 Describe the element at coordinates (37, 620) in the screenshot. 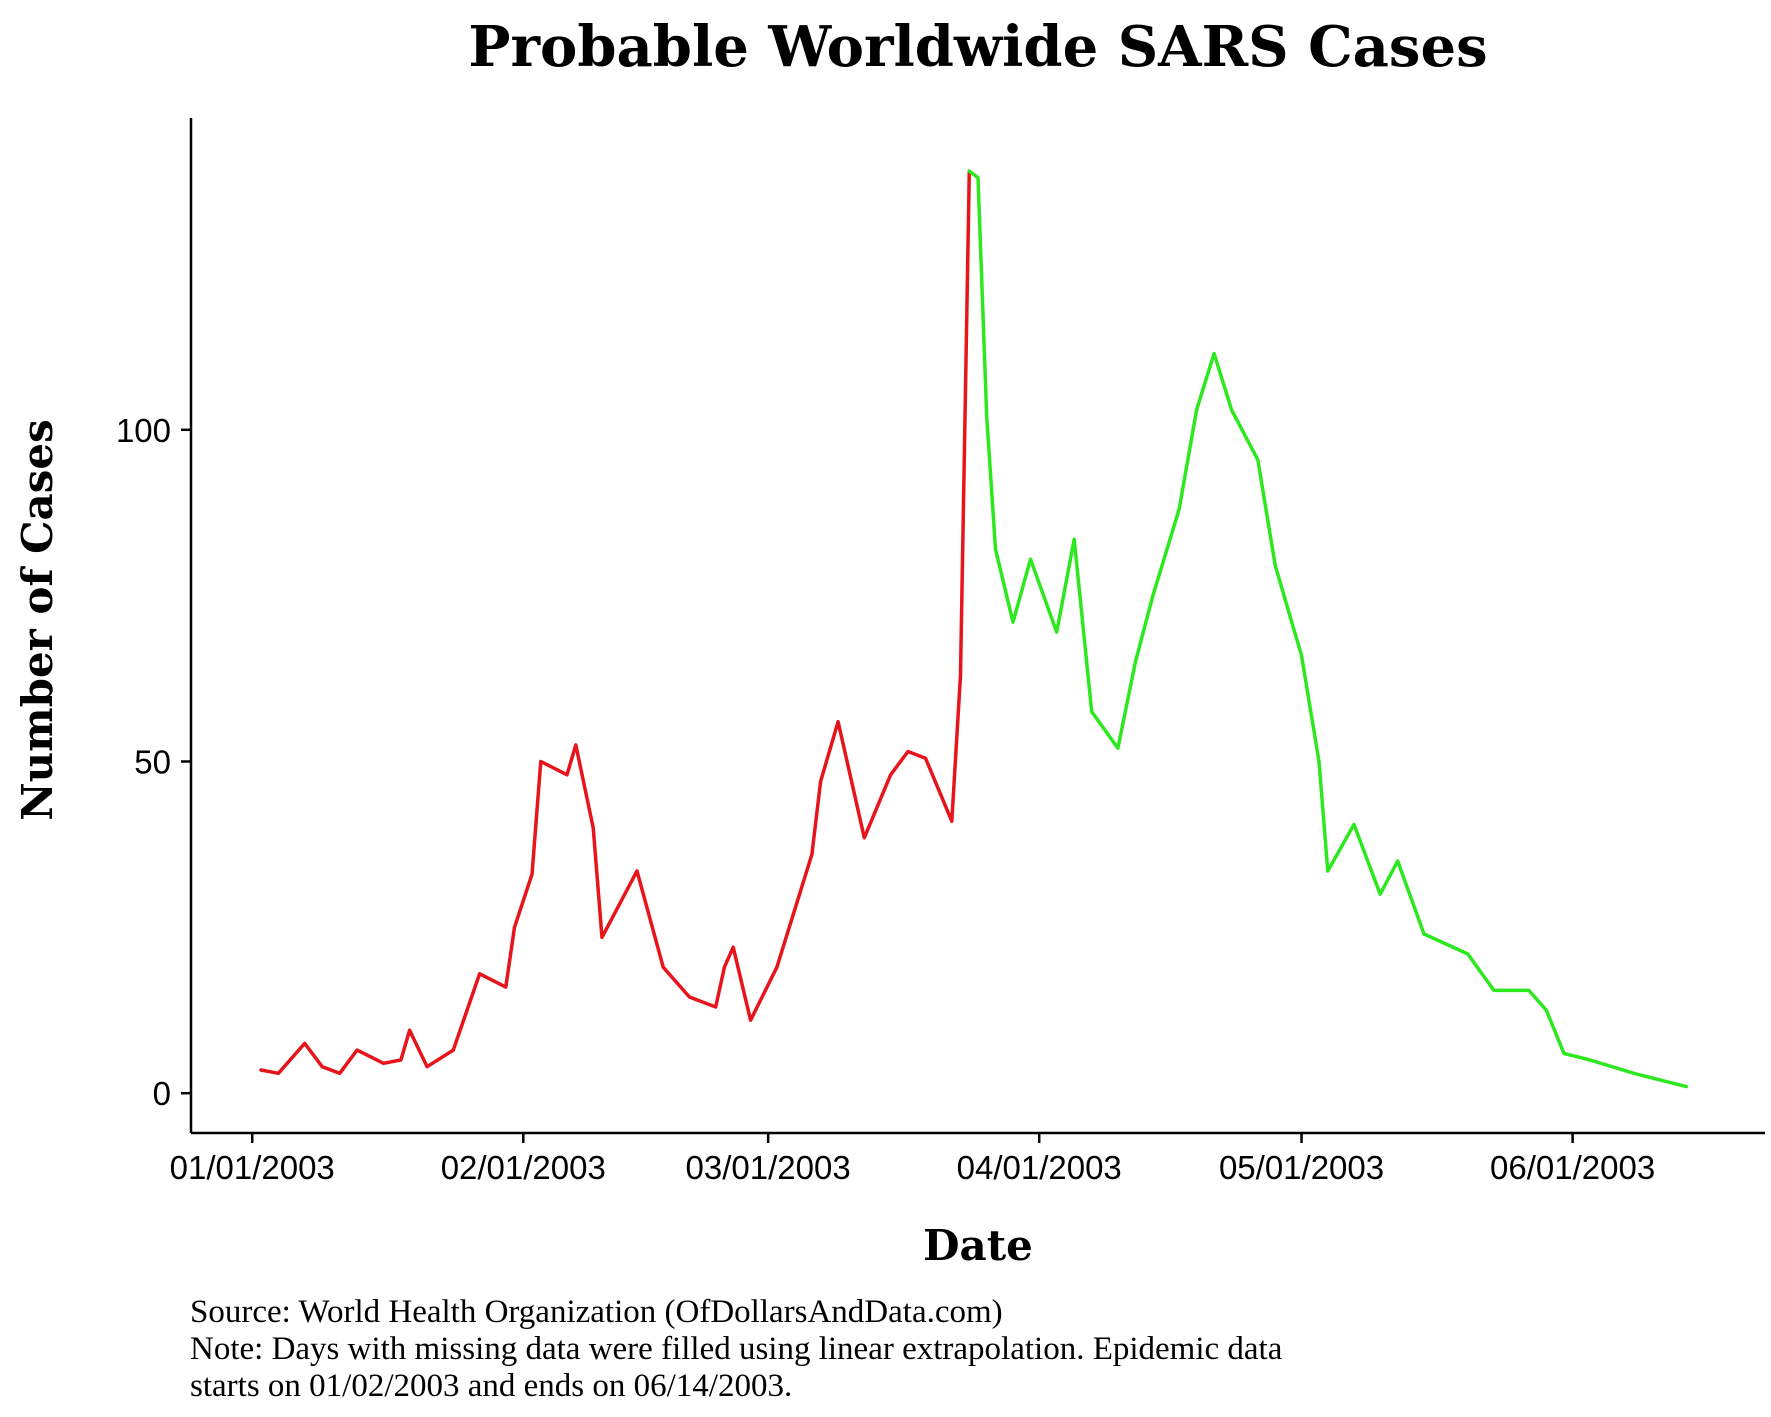

I see `y-axis-title: Number of Cases` at that location.